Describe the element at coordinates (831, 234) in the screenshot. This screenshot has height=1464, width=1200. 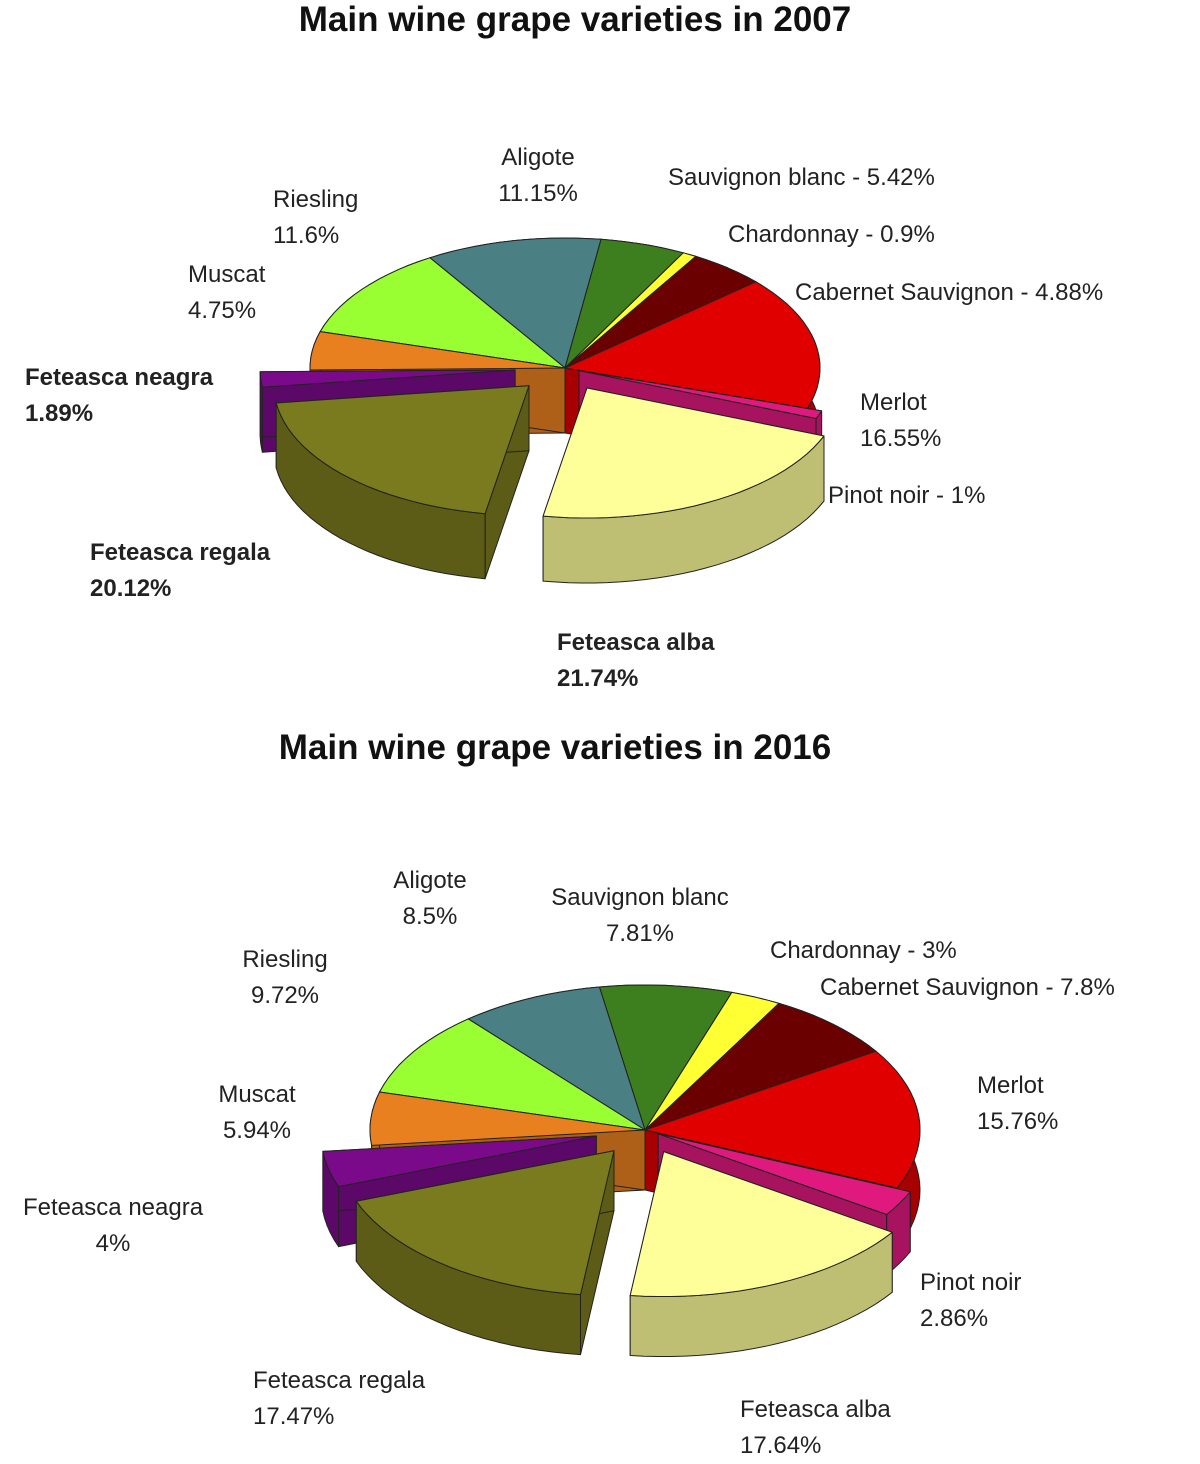
I see `data-label: Chardonnay - 0.9%` at that location.